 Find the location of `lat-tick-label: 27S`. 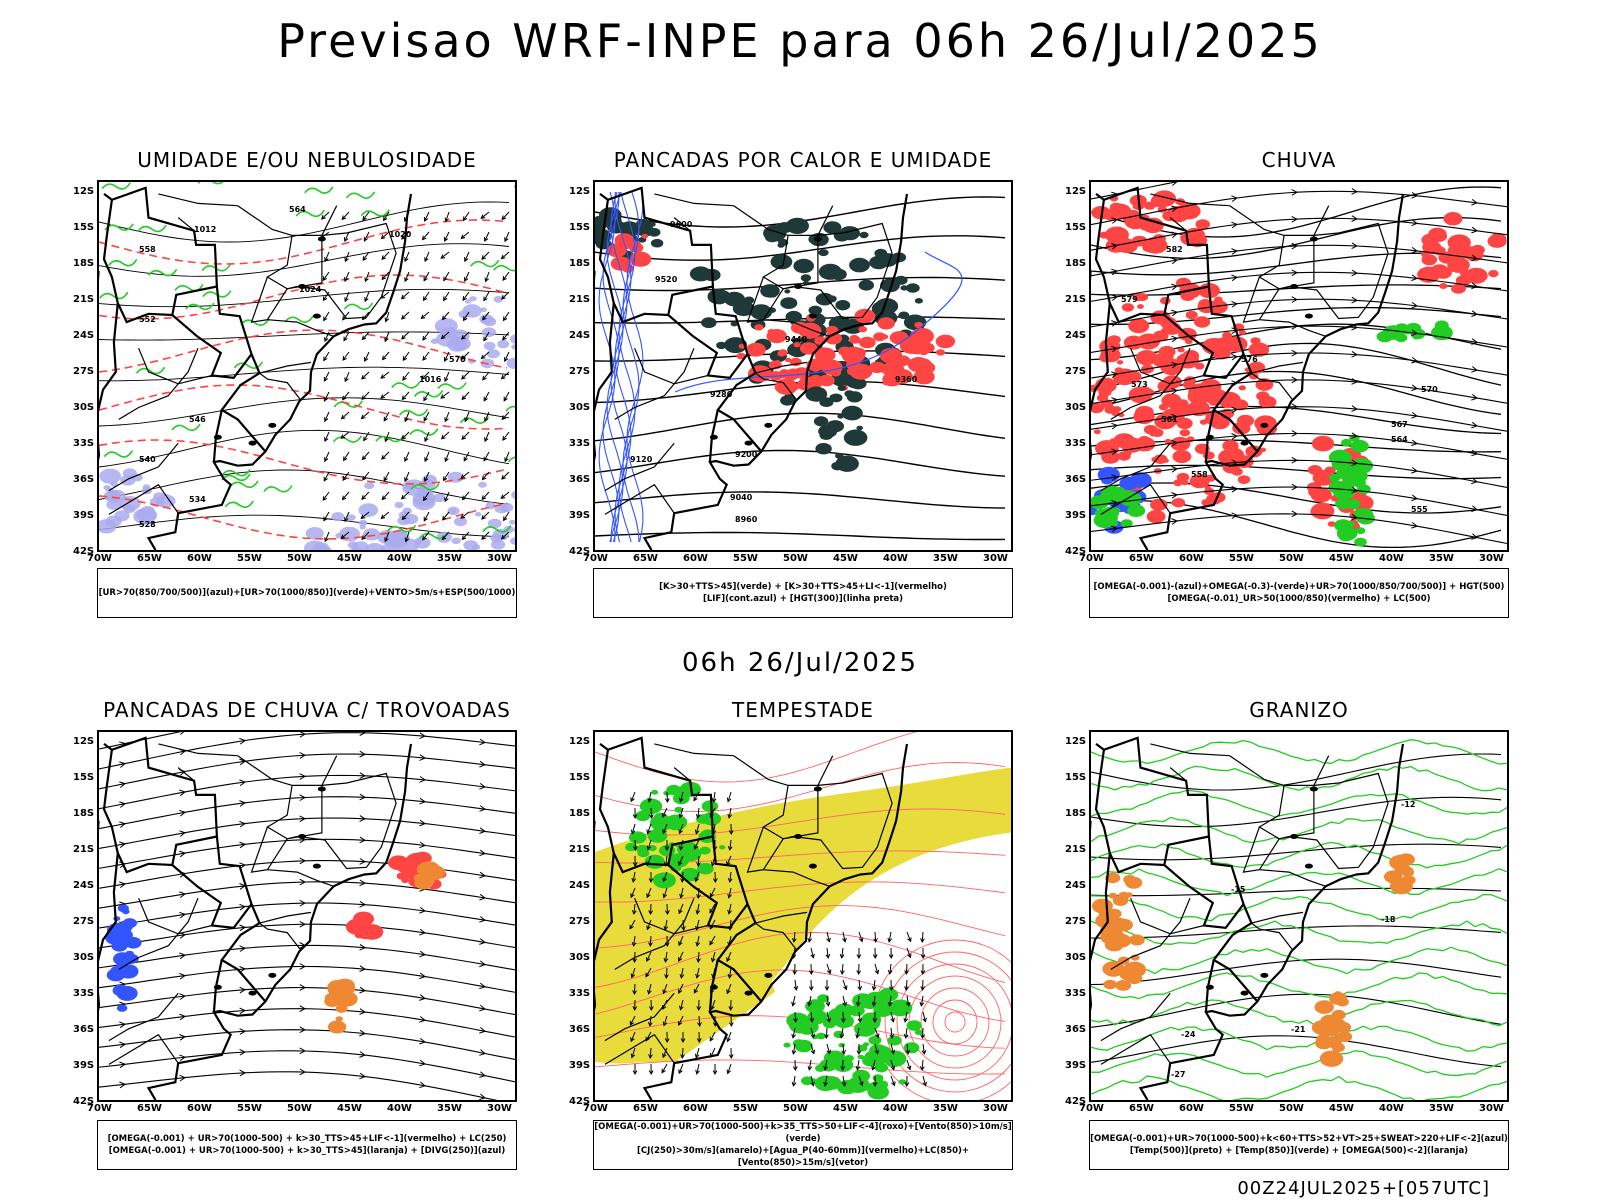

lat-tick-label: 27S is located at coordinates (580, 371).